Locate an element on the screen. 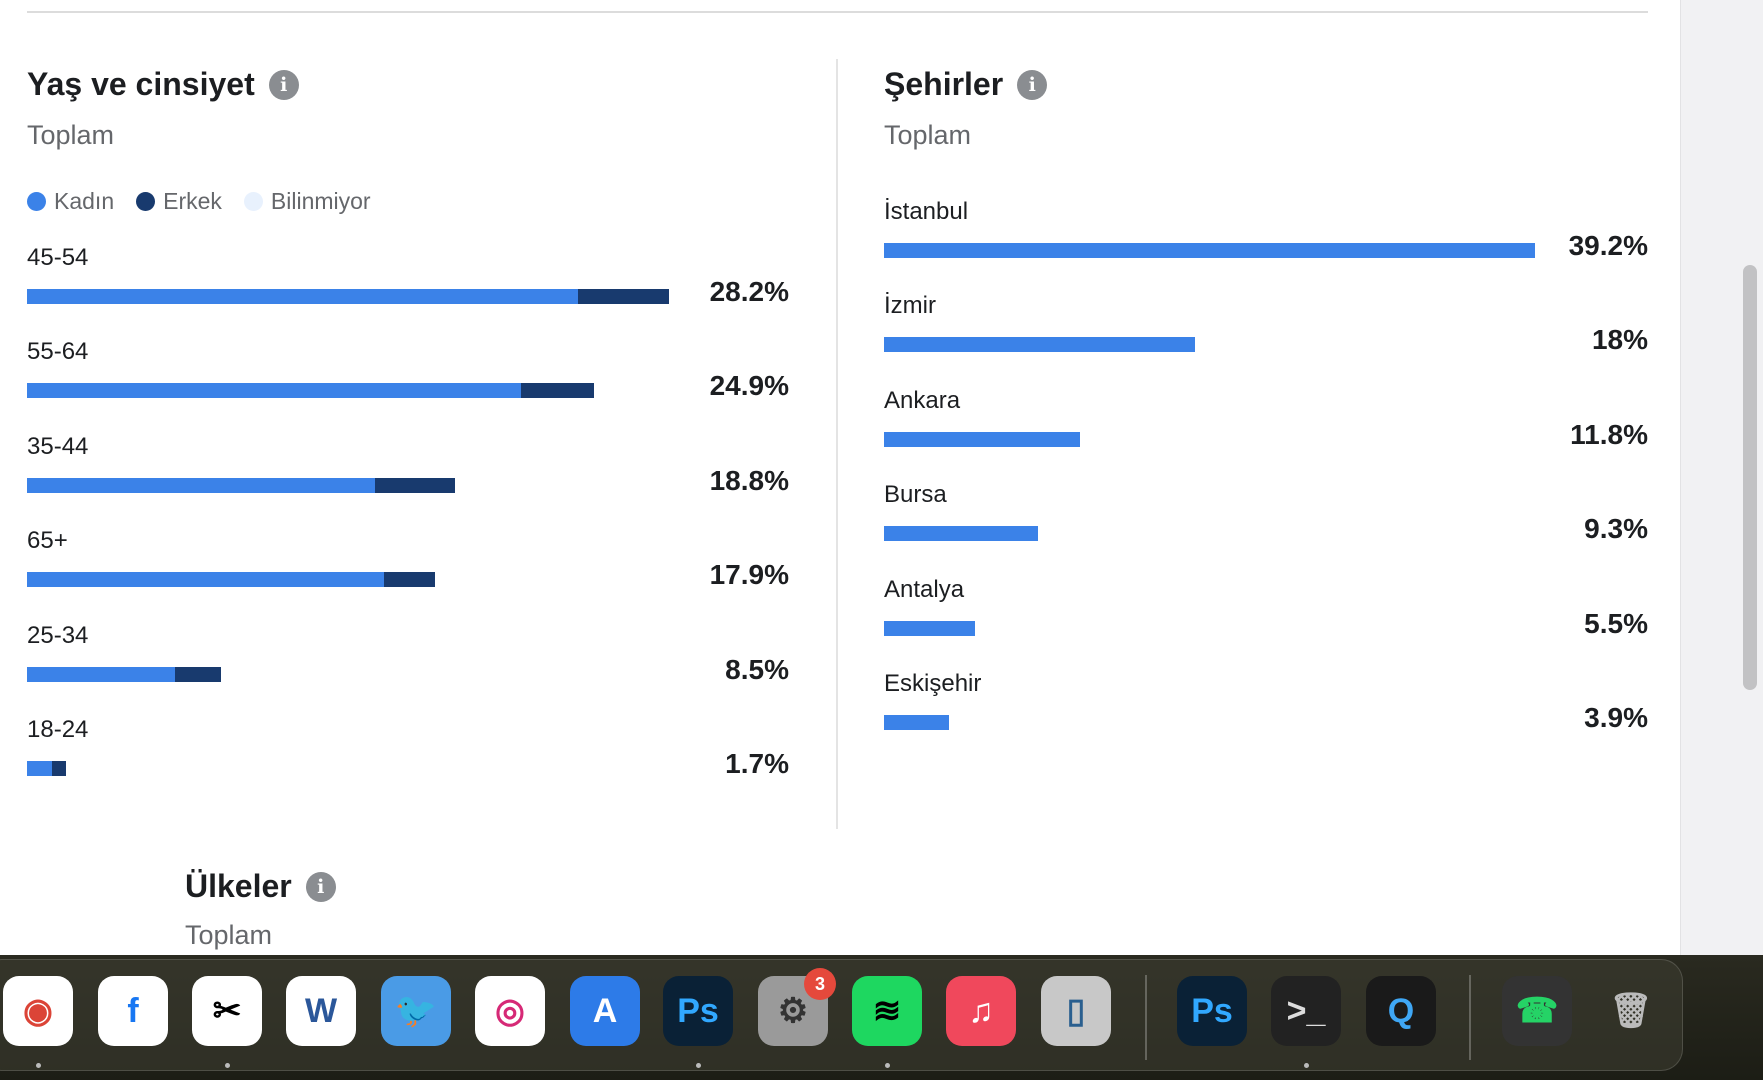 Image resolution: width=1763 pixels, height=1080 pixels. age-label: 55-64 is located at coordinates (58, 352).